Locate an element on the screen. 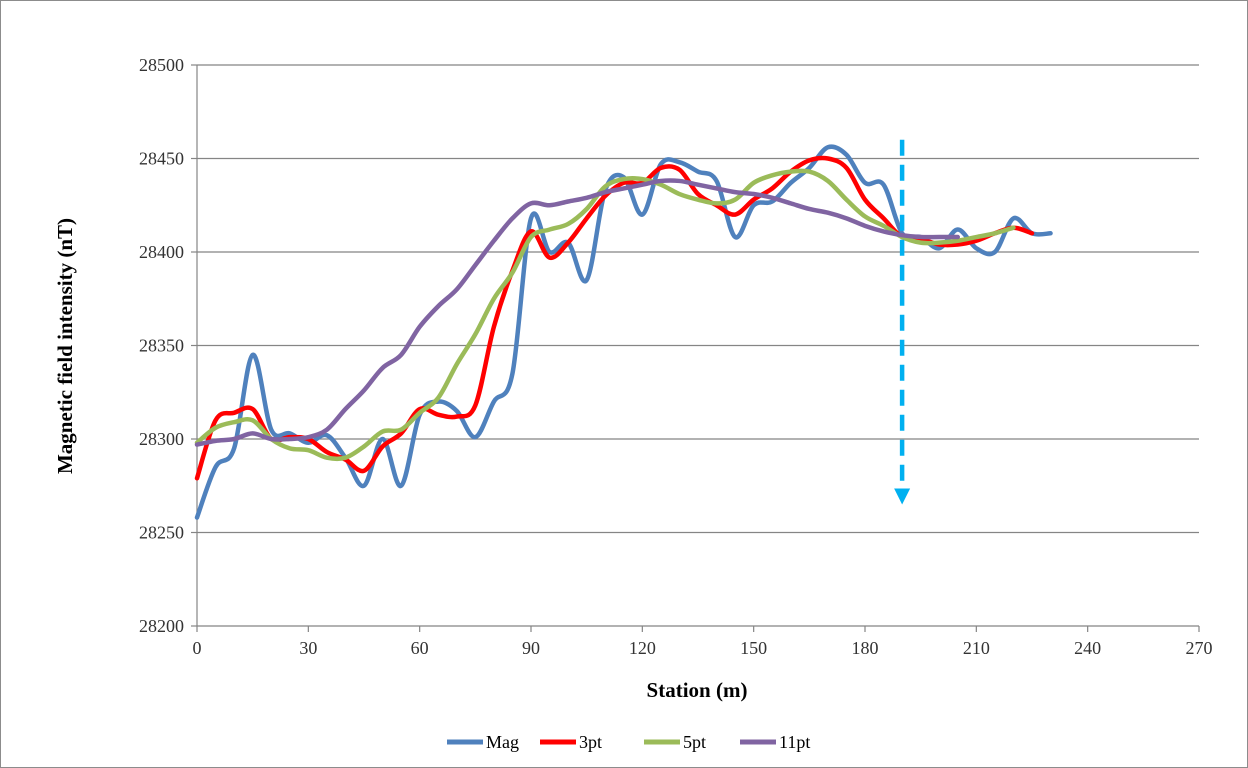 The image size is (1248, 768). x-tick-label: 30 is located at coordinates (308, 648).